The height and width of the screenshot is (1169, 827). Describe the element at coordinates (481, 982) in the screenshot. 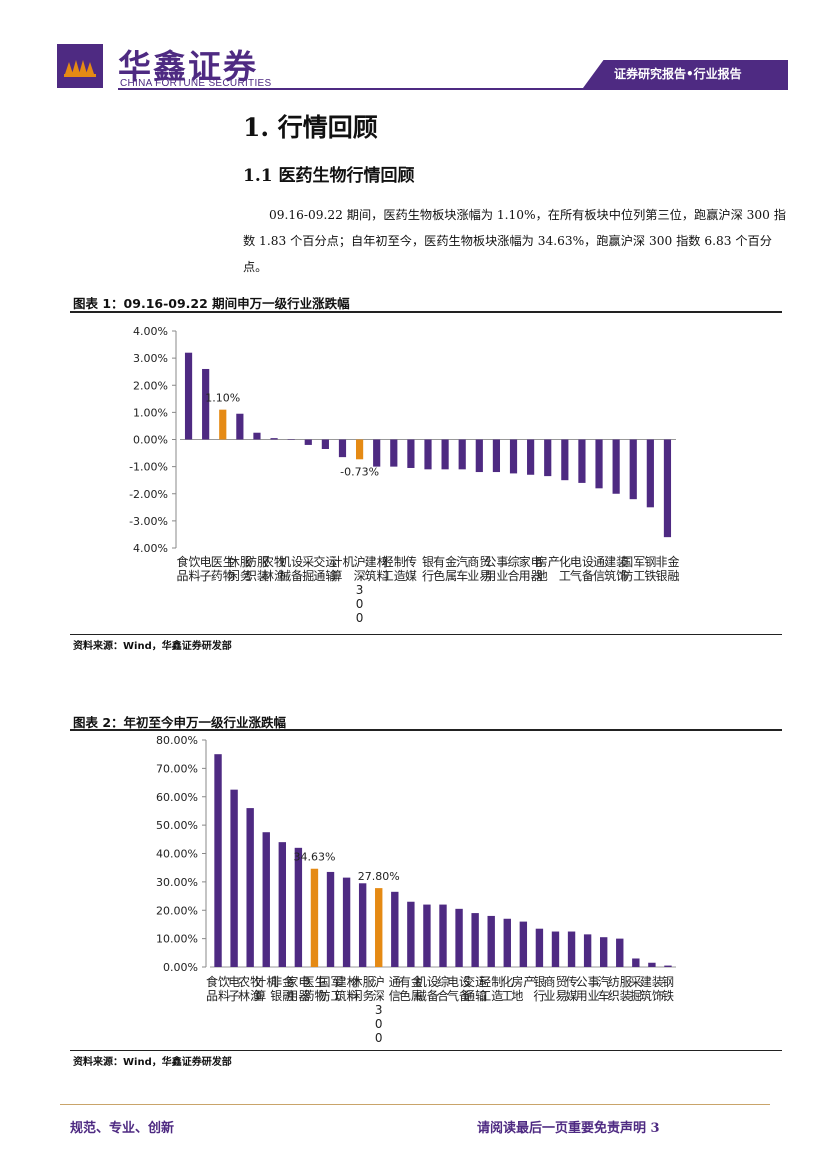

I see `x-tick-char: 运` at that location.